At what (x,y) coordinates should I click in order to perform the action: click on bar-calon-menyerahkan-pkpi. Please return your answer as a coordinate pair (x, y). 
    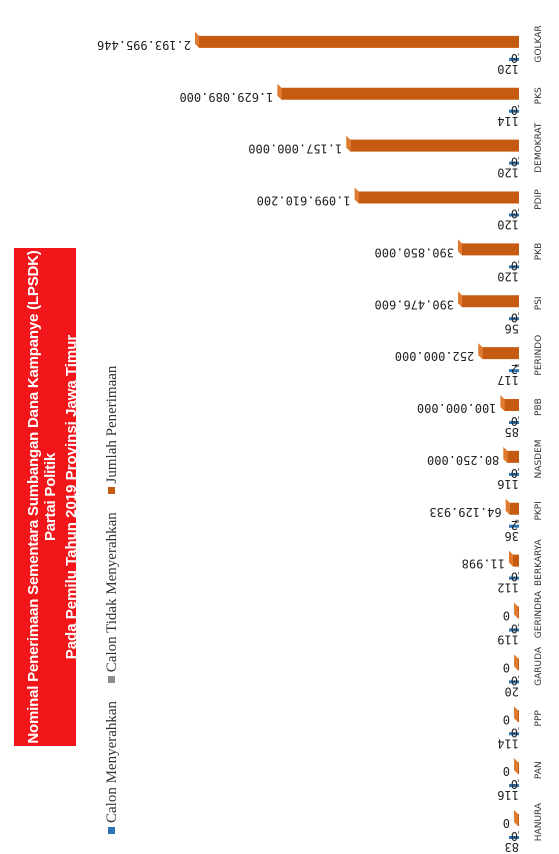
    Looking at the image, I should click on (514, 526).